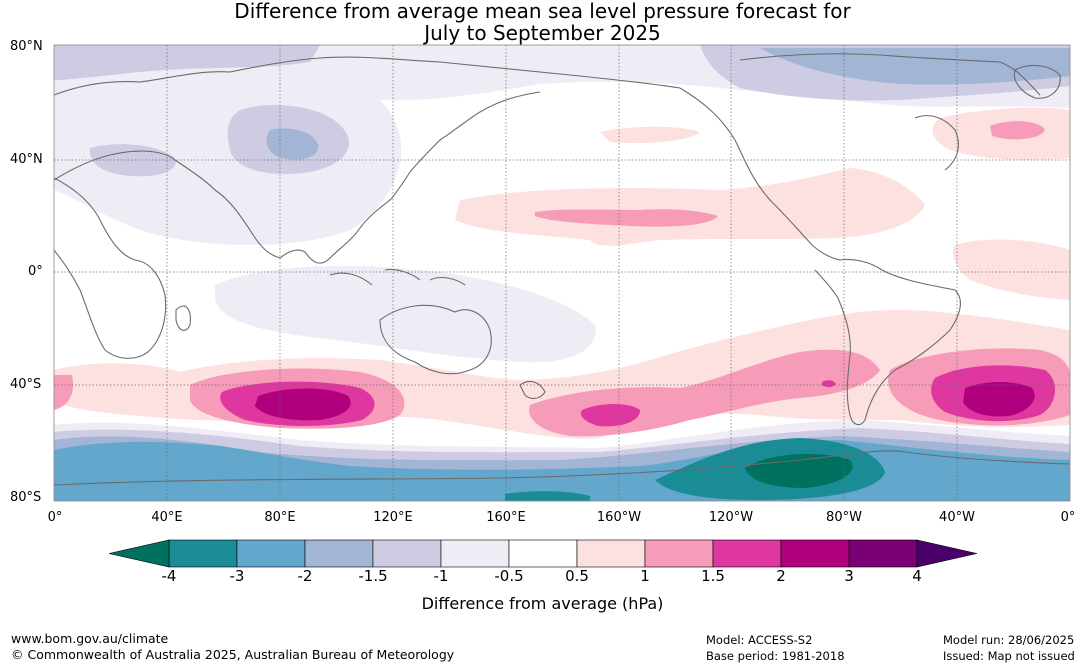 This screenshot has width=1085, height=667. I want to click on colorbar-tick-label: -1, so click(441, 576).